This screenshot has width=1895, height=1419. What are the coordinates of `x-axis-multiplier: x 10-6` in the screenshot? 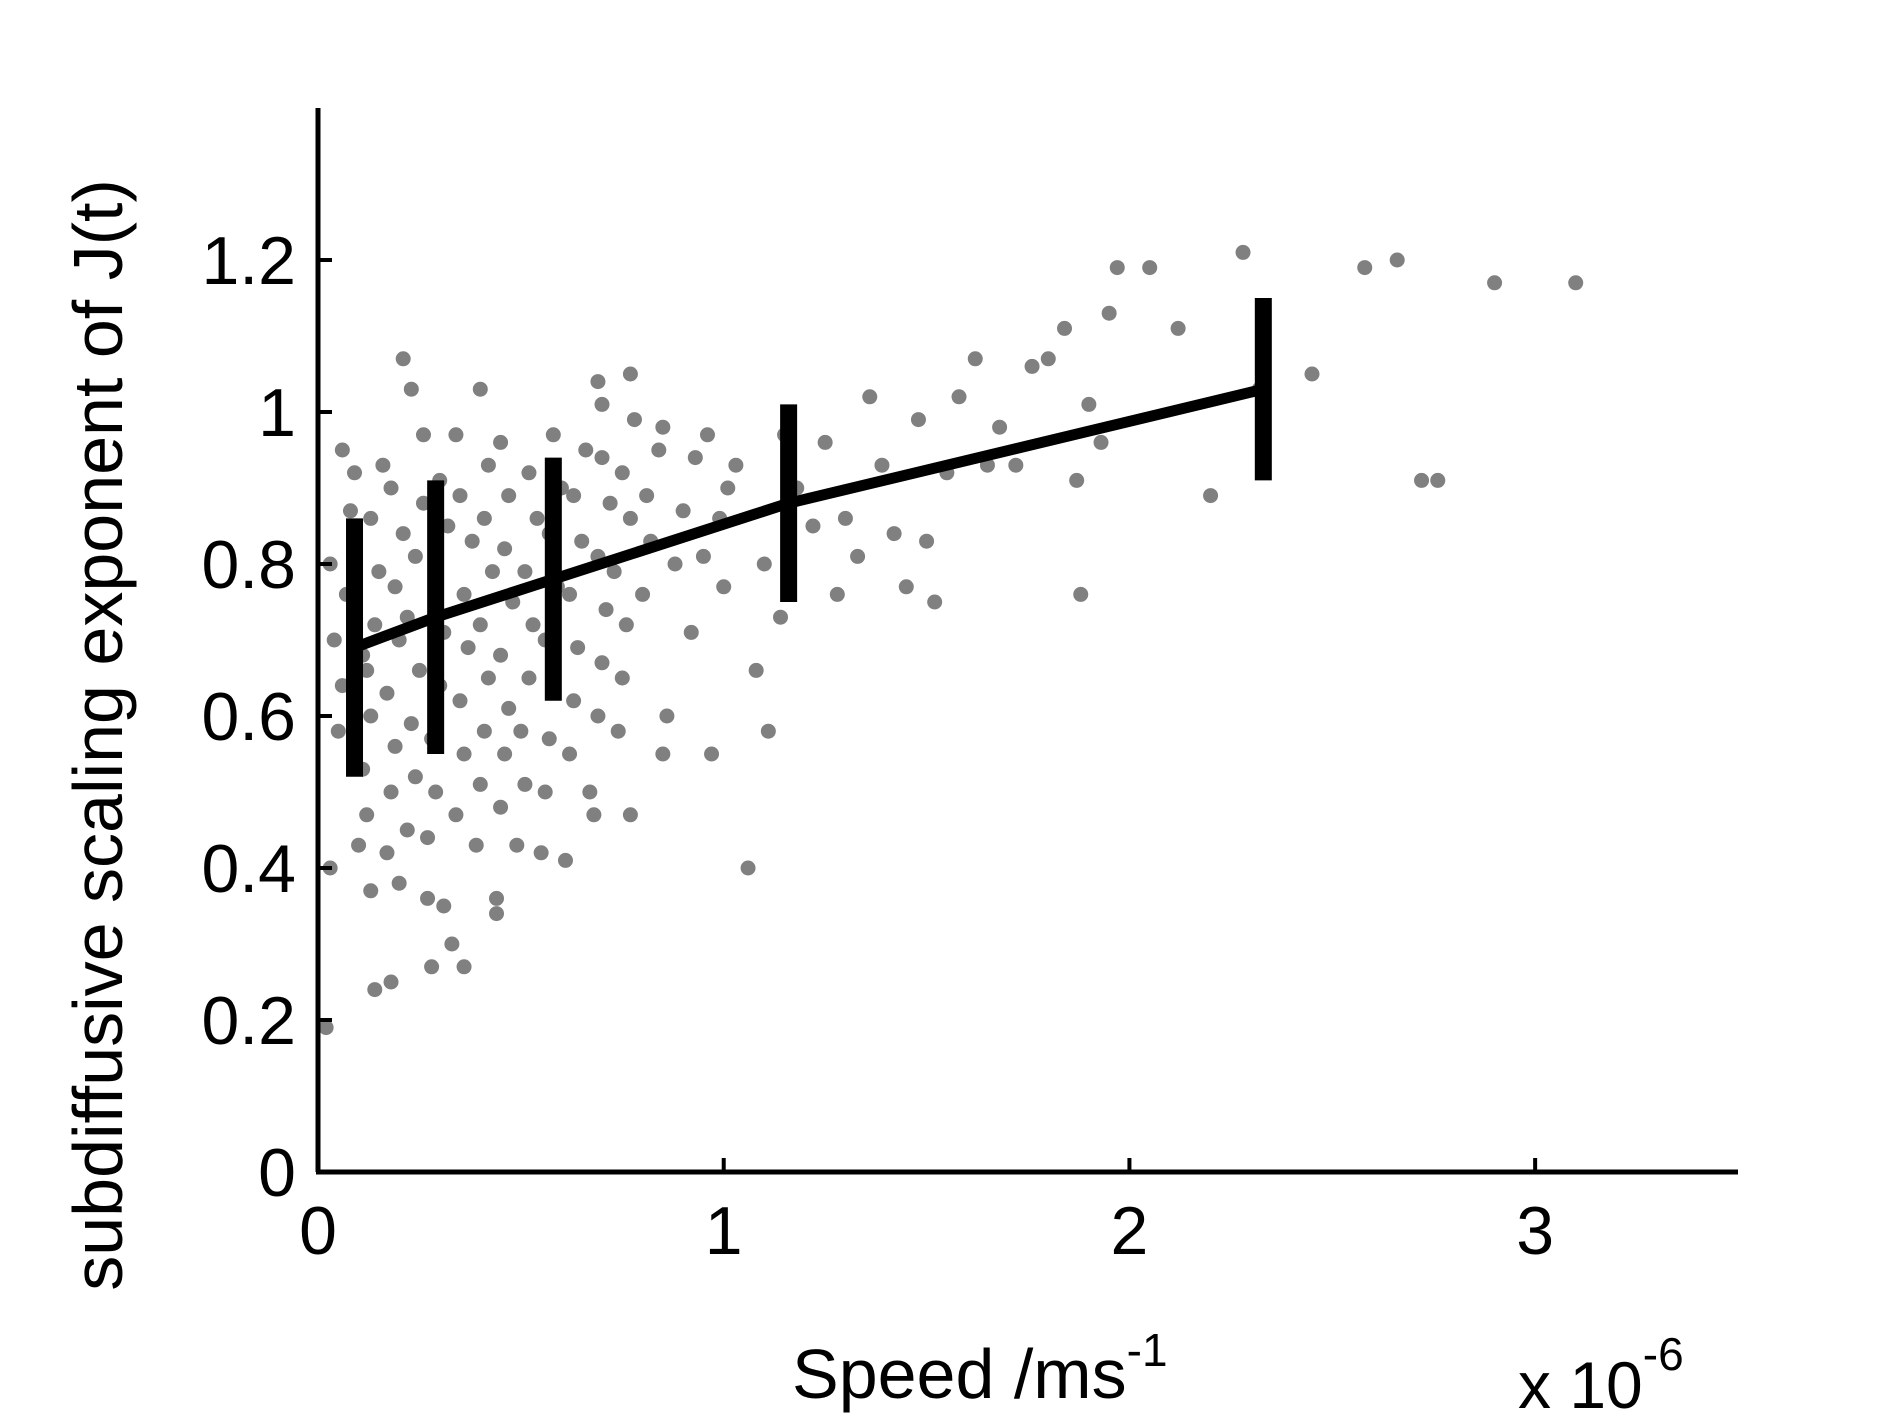 It's located at (1601, 1373).